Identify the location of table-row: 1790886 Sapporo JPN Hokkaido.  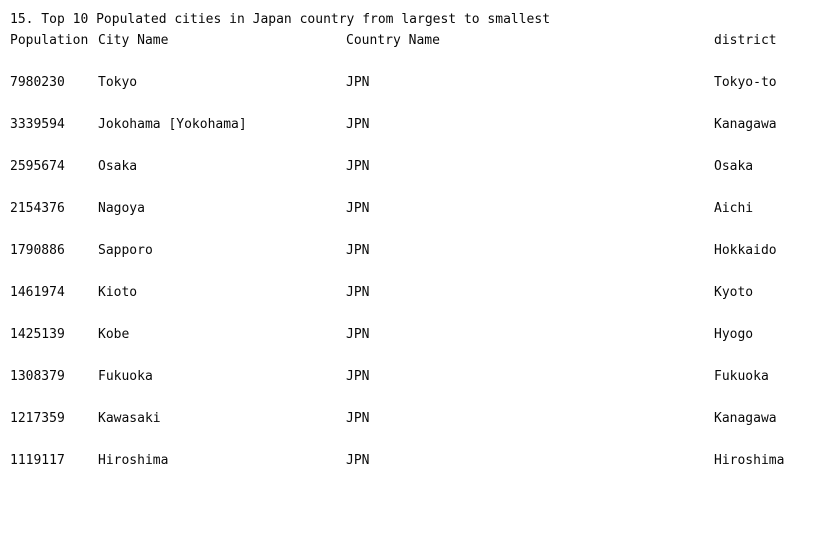
(410, 251).